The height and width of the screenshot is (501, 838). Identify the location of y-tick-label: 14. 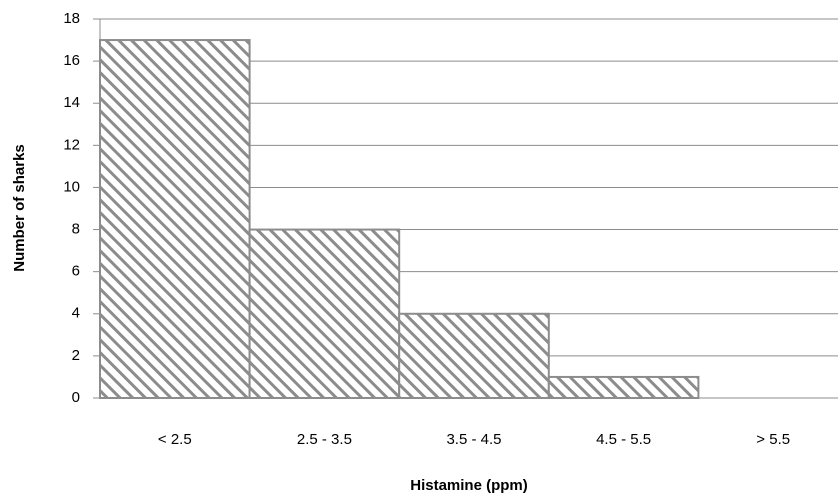
(71, 102).